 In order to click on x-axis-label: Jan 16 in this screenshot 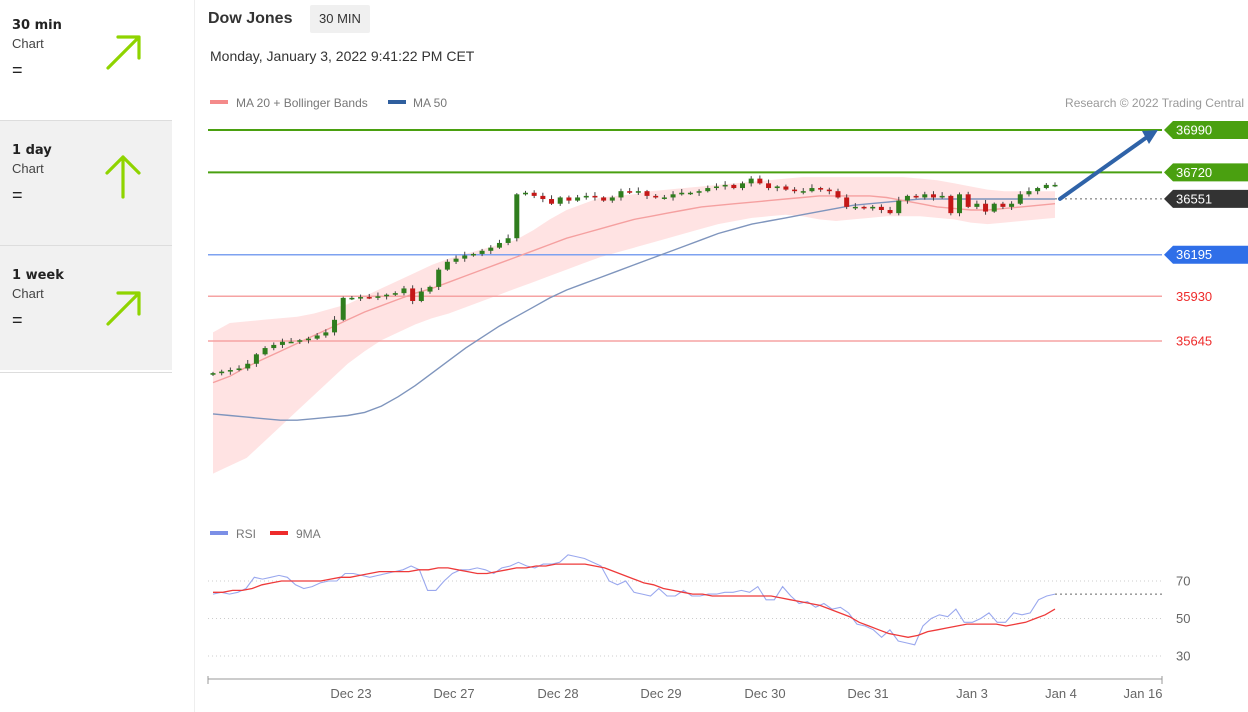, I will do `click(1142, 693)`.